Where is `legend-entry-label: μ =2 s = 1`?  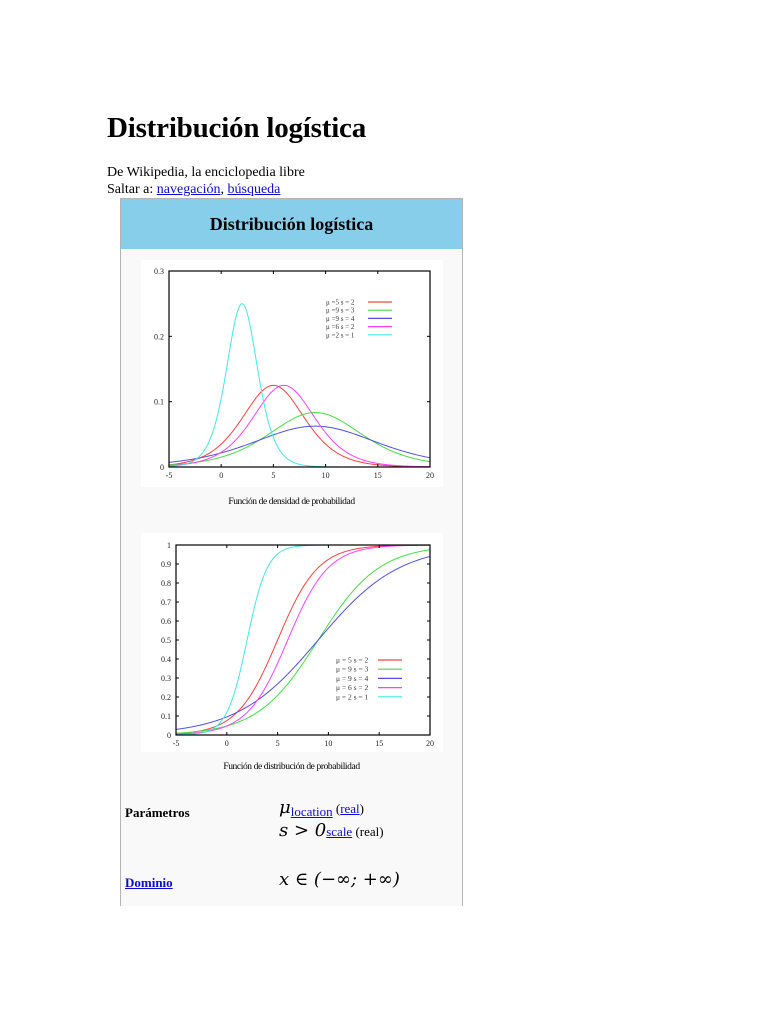
legend-entry-label: μ =2 s = 1 is located at coordinates (340, 335).